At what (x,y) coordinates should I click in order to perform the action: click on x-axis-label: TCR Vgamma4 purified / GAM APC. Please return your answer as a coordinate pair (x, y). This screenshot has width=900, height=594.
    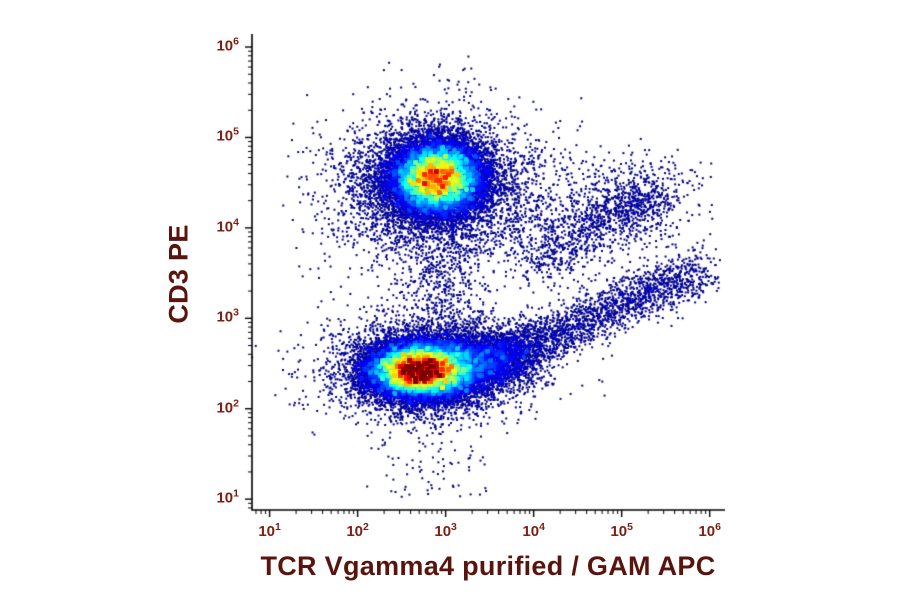
    Looking at the image, I should click on (488, 566).